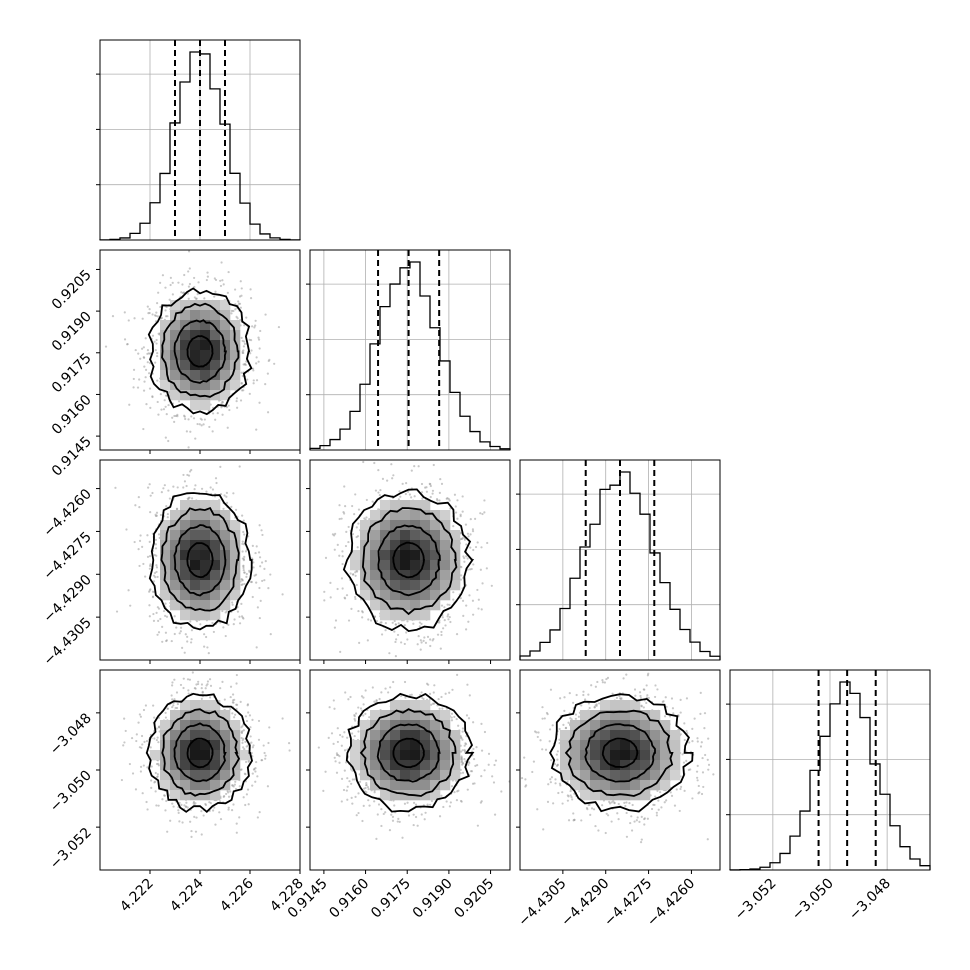  I want to click on x-tick-label: −3.048, so click(870, 900).